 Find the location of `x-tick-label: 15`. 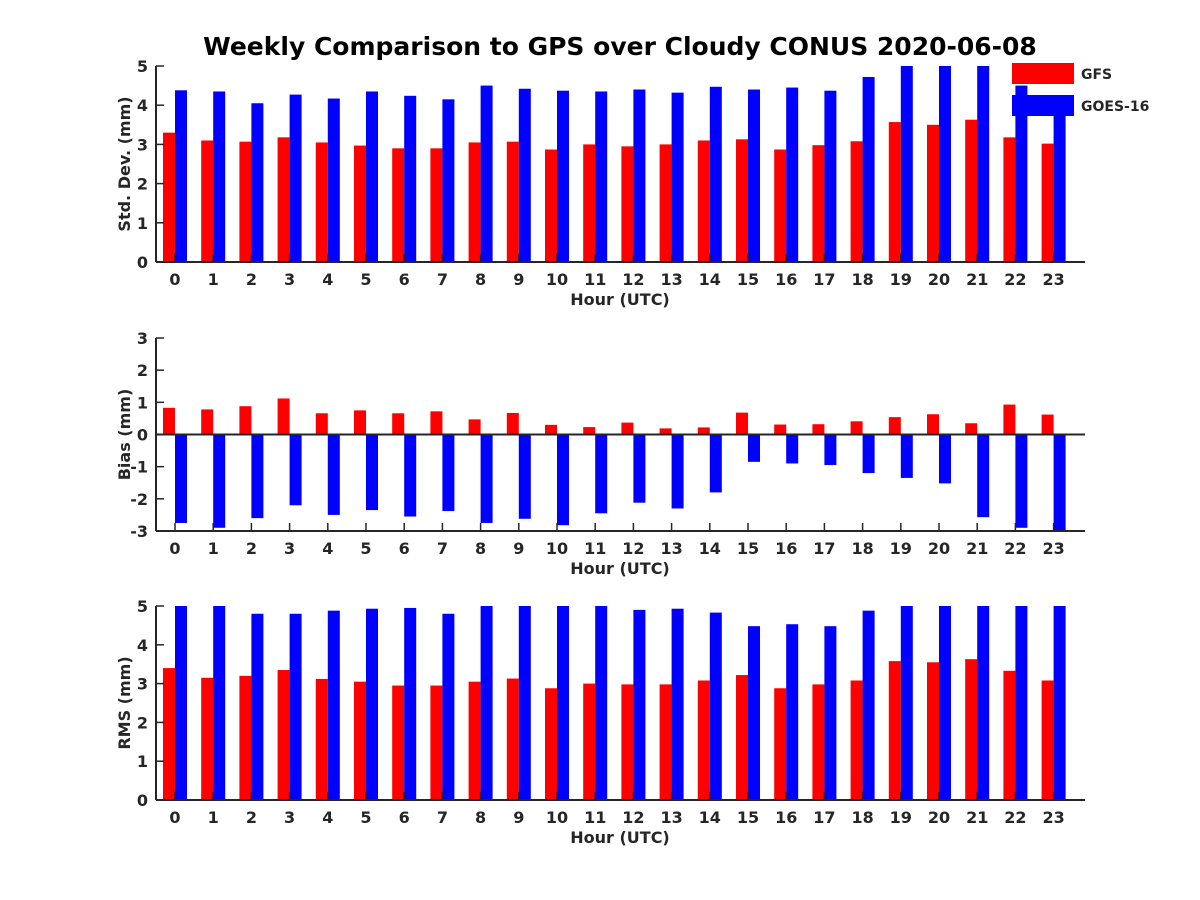

x-tick-label: 15 is located at coordinates (748, 817).